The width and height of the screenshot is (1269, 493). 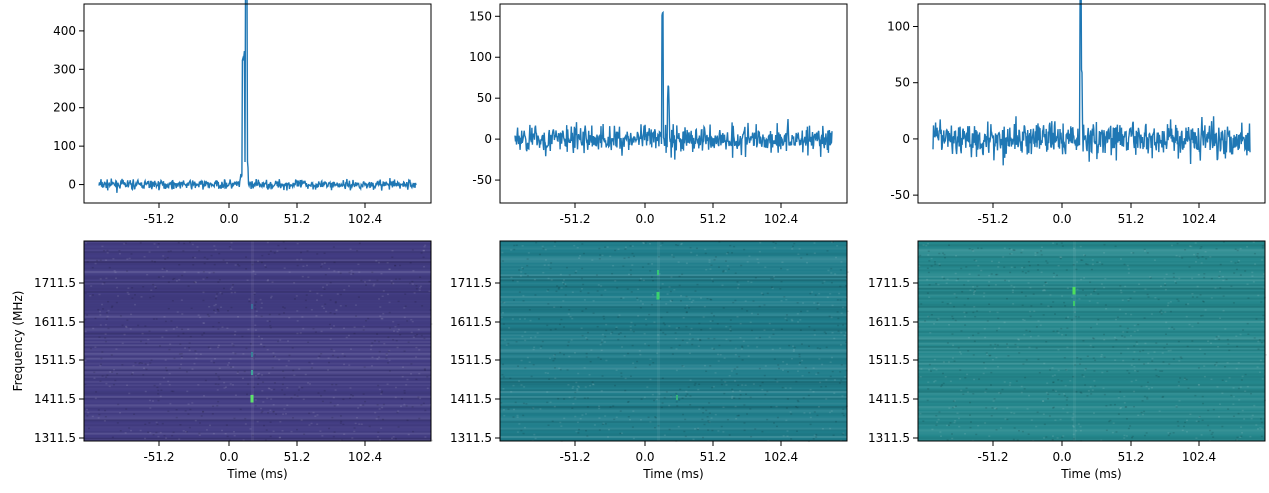 What do you see at coordinates (644, 219) in the screenshot?
I see `x-tick-label: 0.0` at bounding box center [644, 219].